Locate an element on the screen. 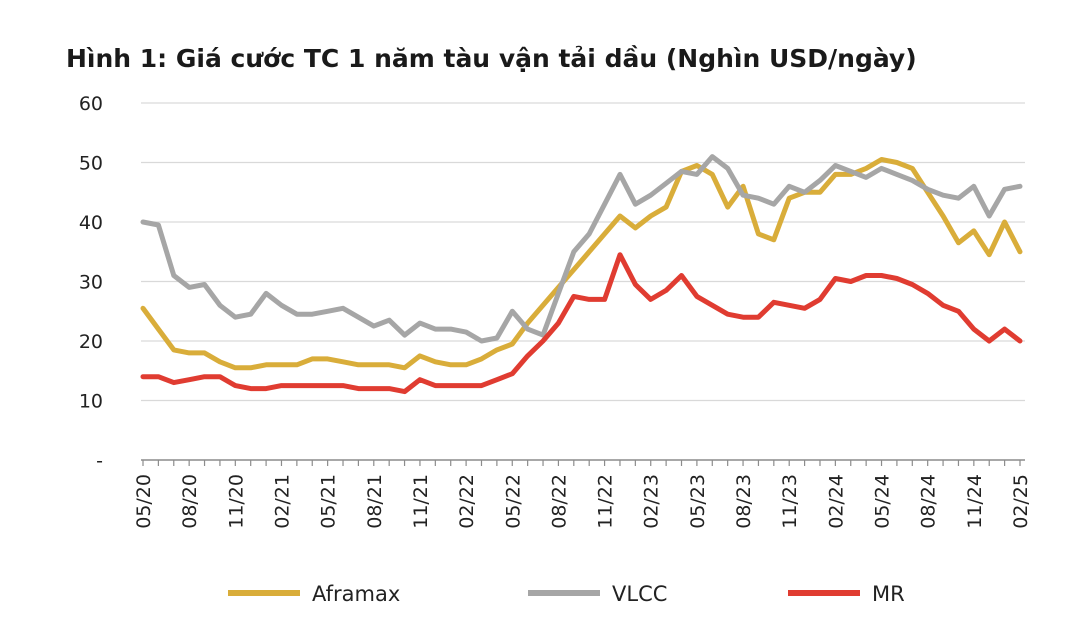 The image size is (1078, 638). y-tick-label: 20 is located at coordinates (91, 342).